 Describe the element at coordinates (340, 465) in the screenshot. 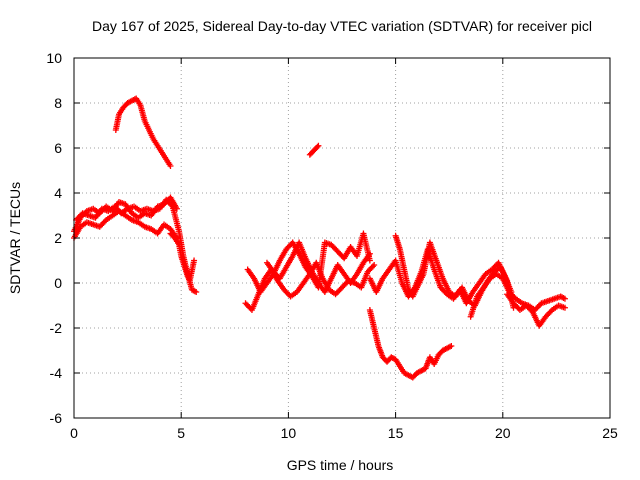

I see `x-axis-label: GPS time / hours` at that location.